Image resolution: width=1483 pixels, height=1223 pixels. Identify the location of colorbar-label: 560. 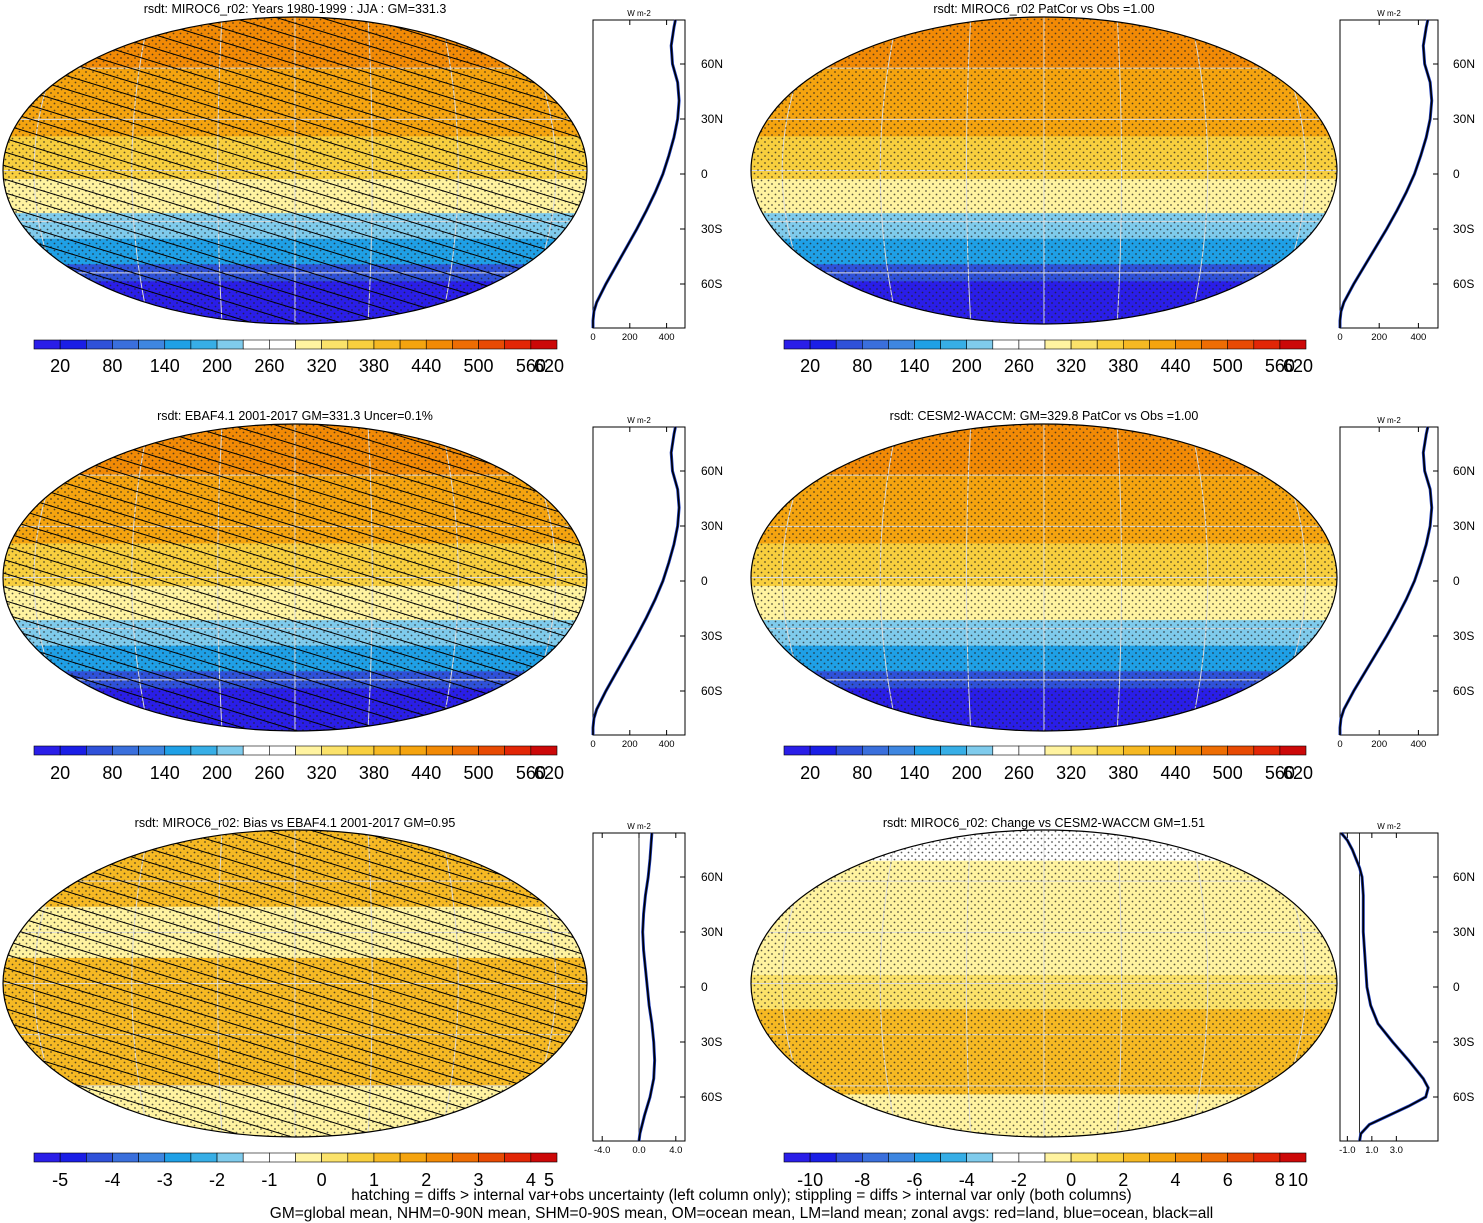
(1280, 366).